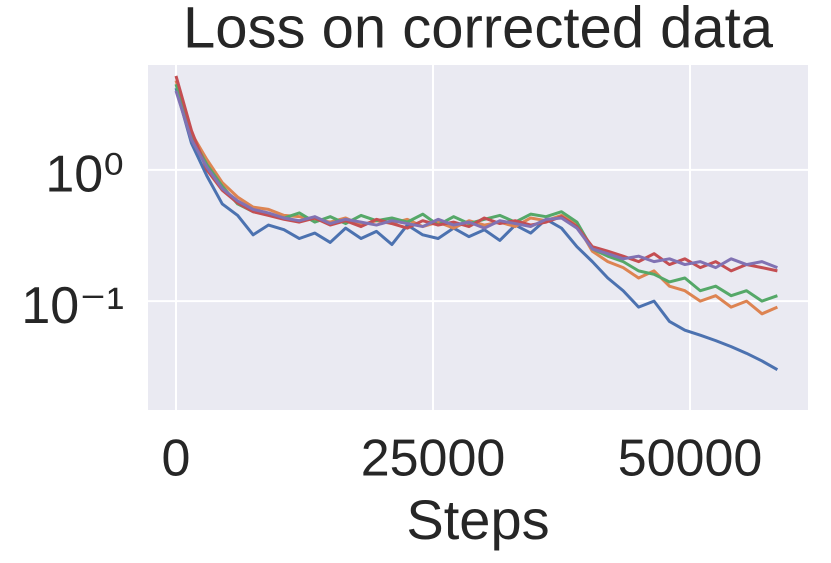 The height and width of the screenshot is (563, 831). Describe the element at coordinates (477, 519) in the screenshot. I see `x-axis-label: Steps` at that location.